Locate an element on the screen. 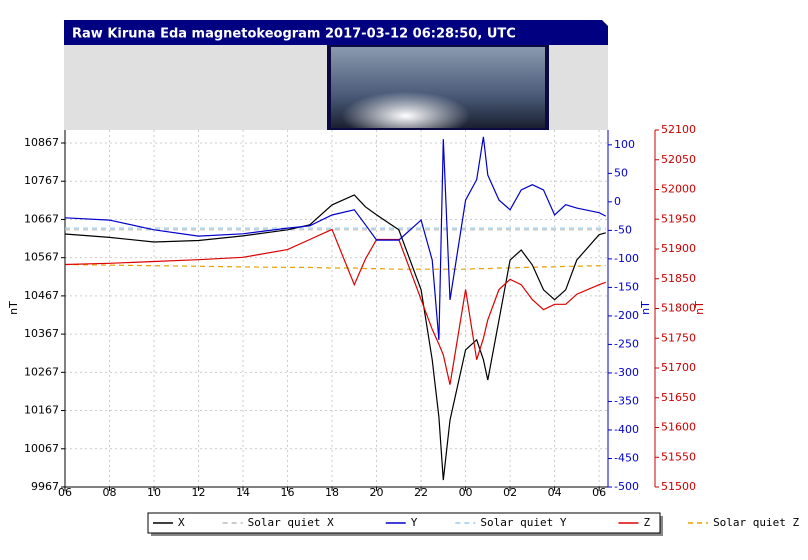 This screenshot has width=808, height=560. y-tick-label: 10767 is located at coordinates (41, 180).